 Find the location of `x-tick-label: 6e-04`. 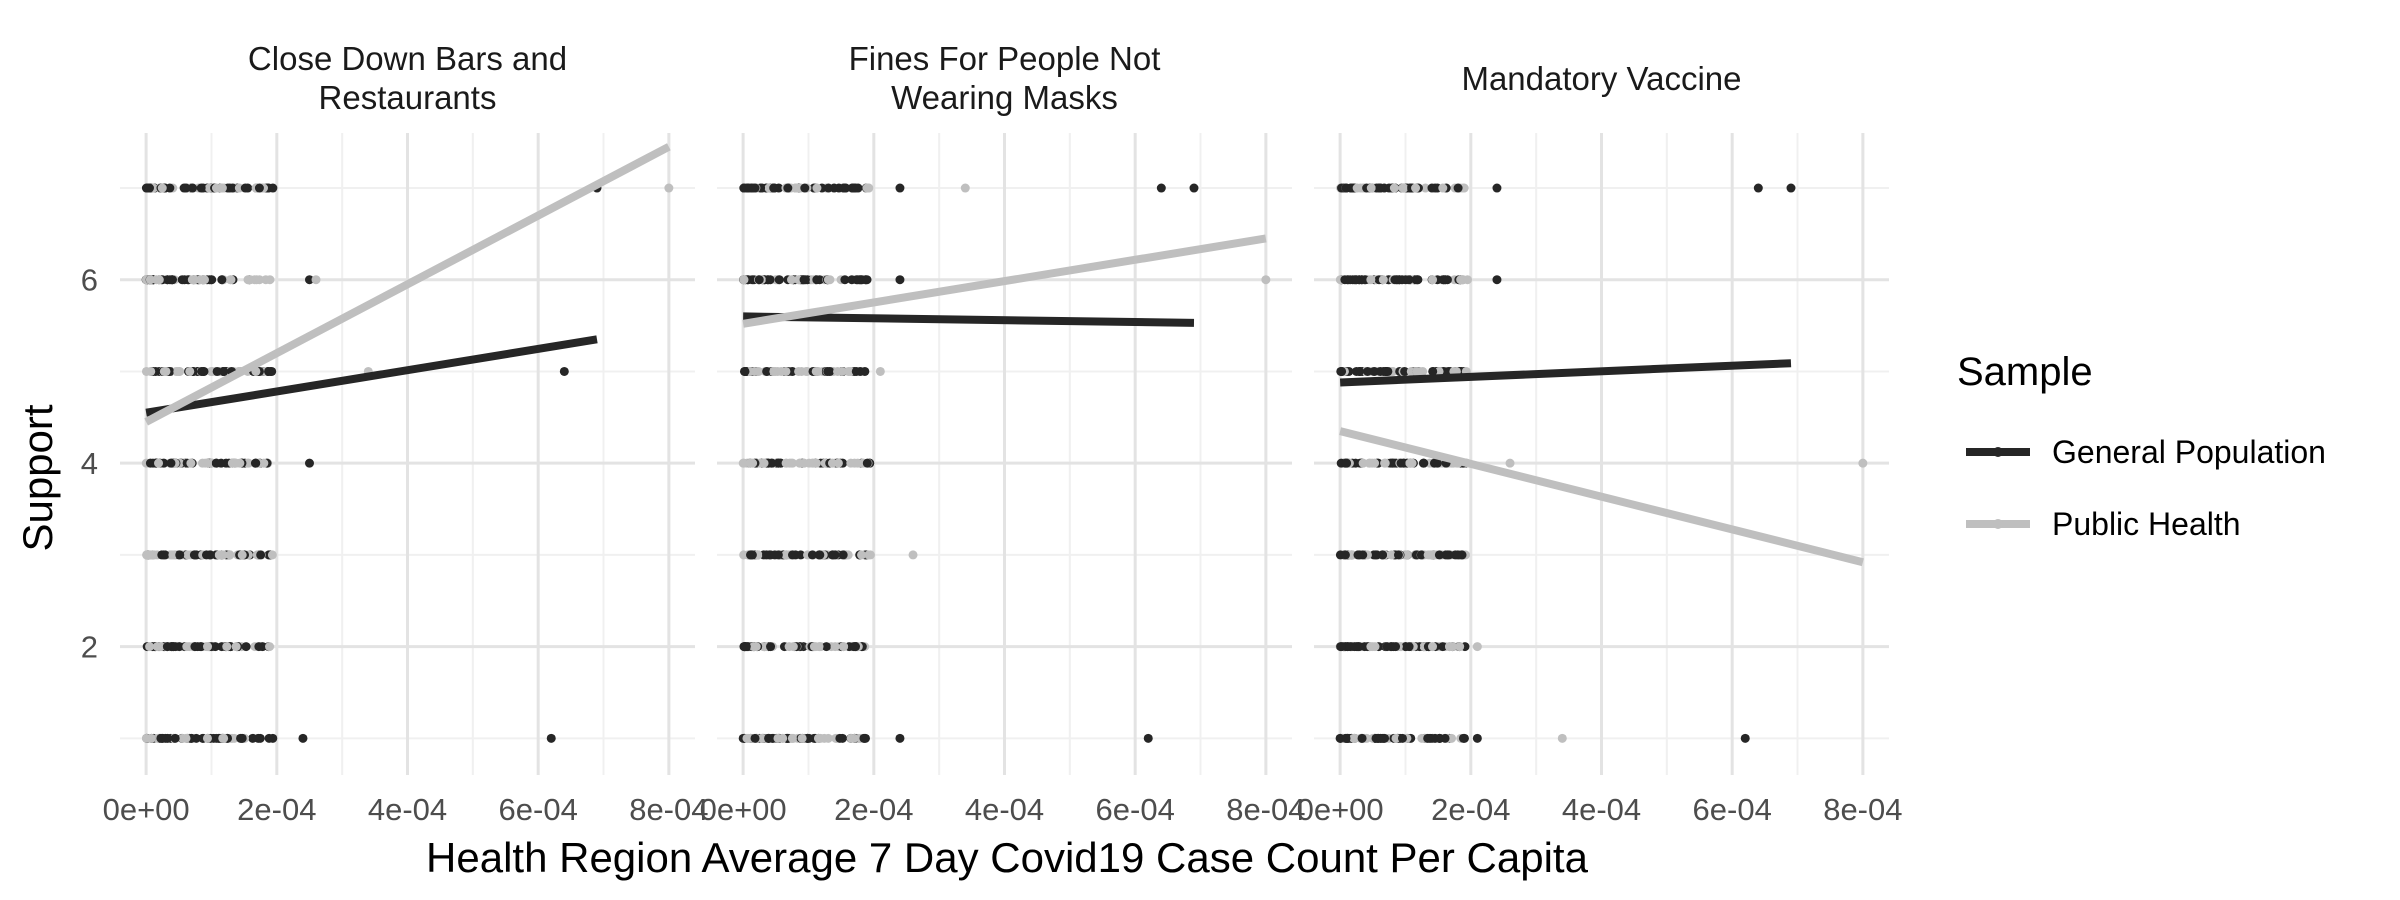

x-tick-label: 6e-04 is located at coordinates (1732, 809).